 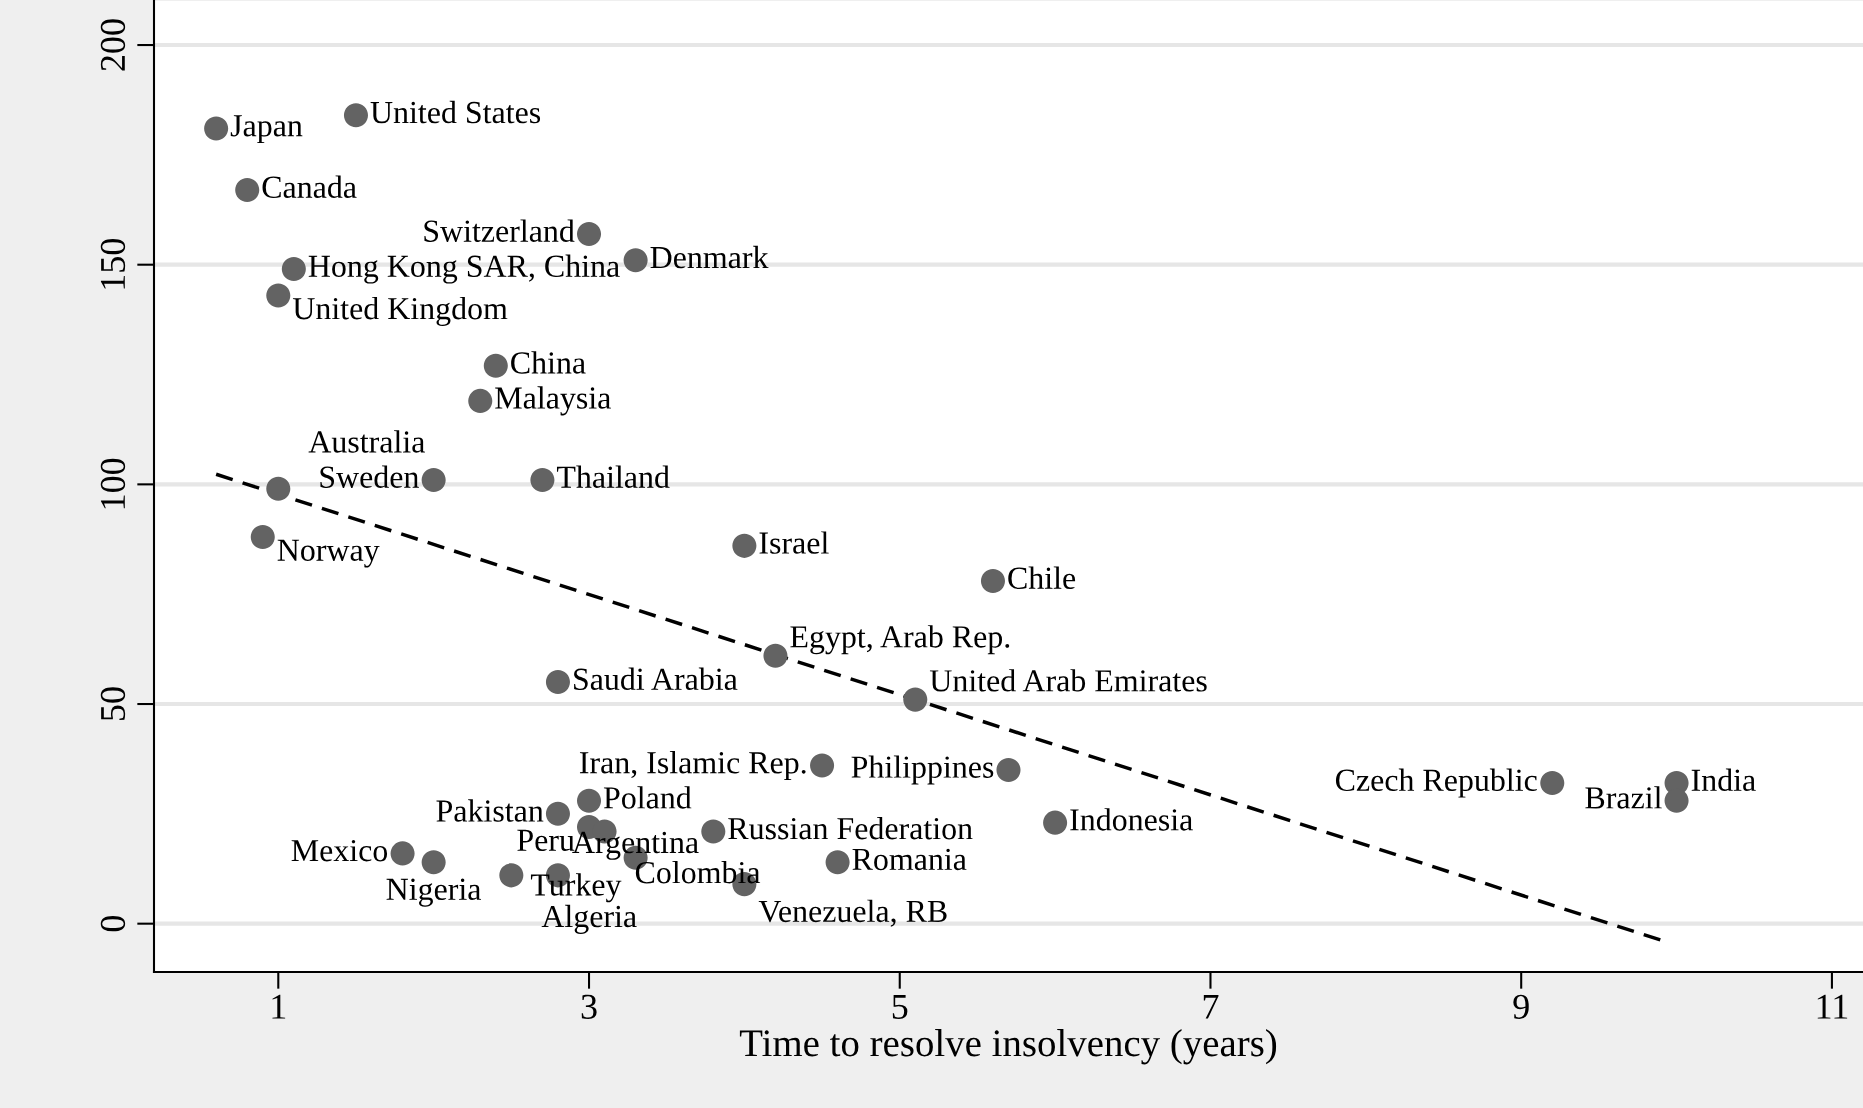 I want to click on x-tick-label: 1, so click(x=279, y=1006).